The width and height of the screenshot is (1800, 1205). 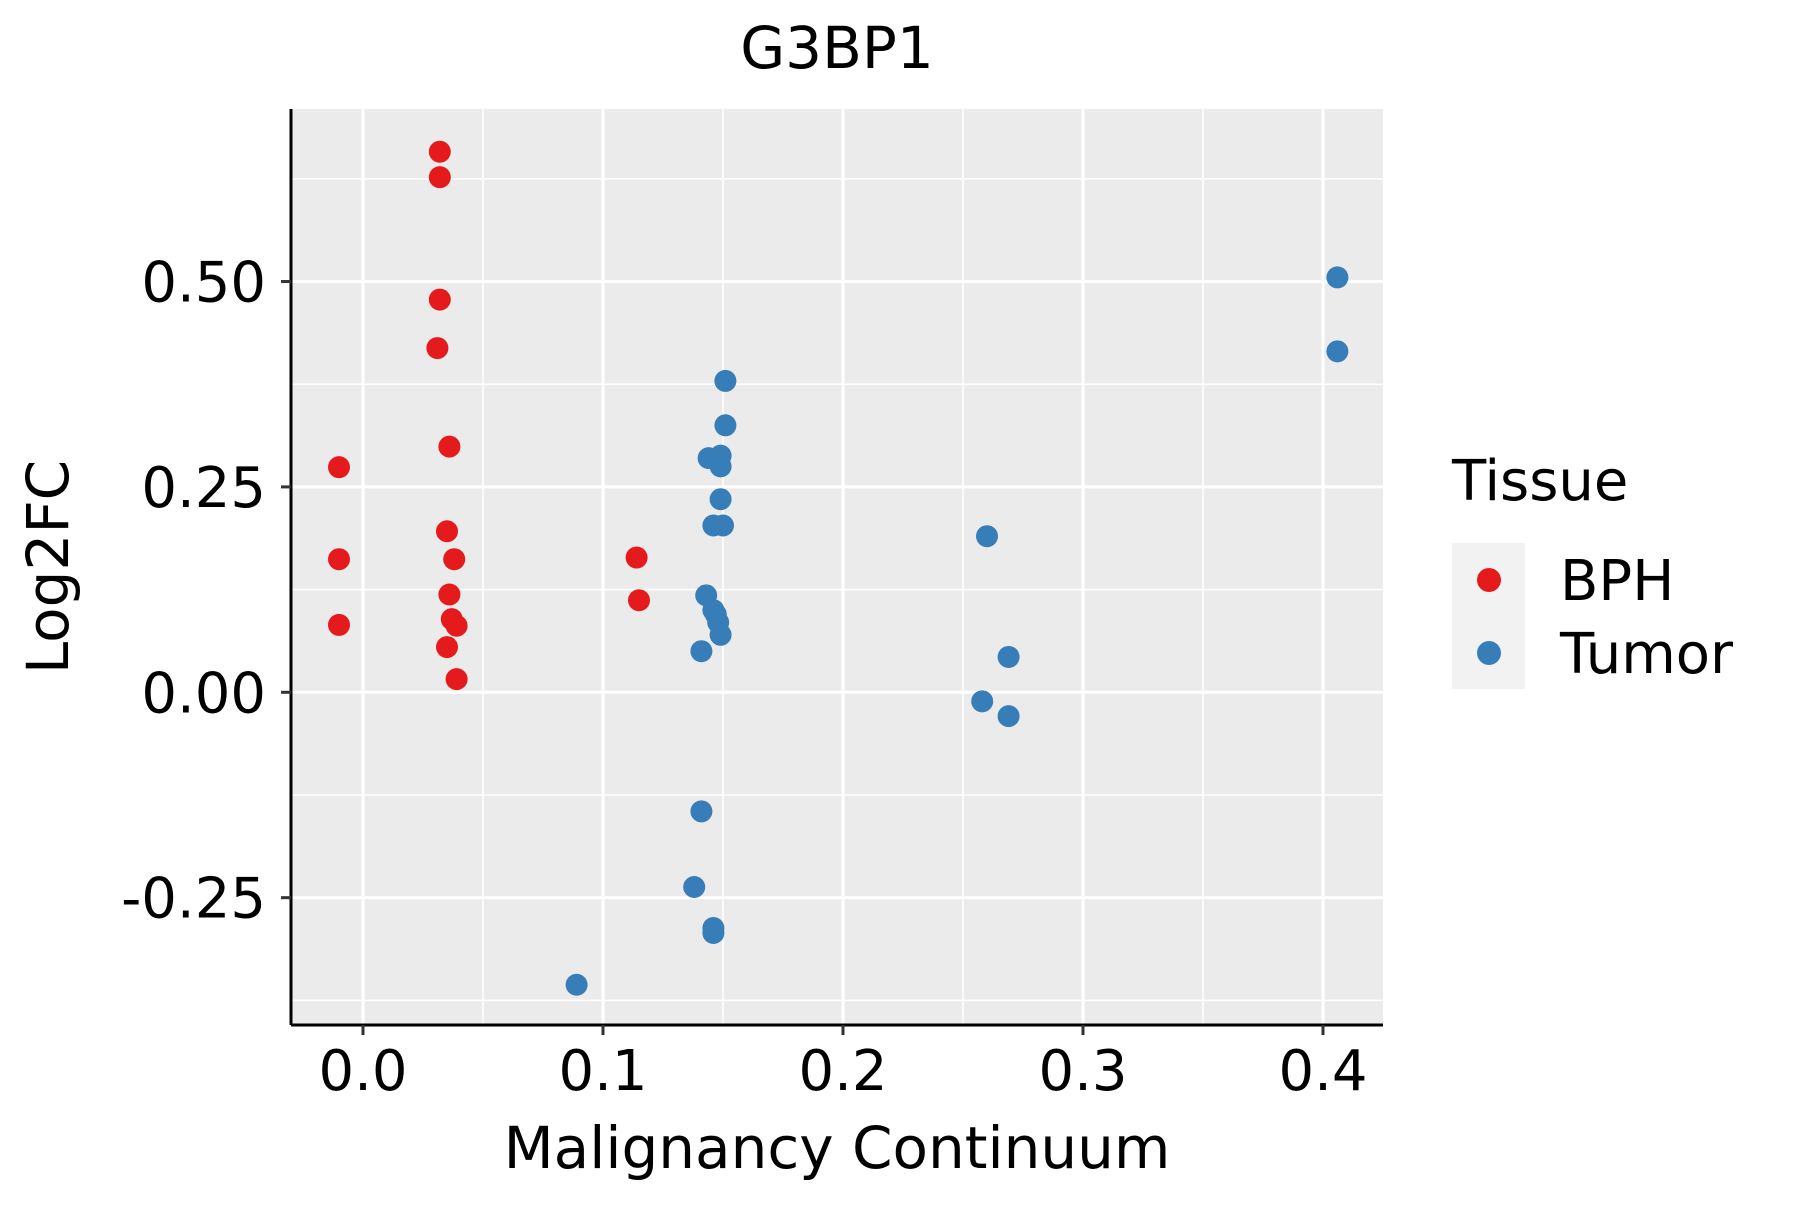 I want to click on x-tick-label: 0.0, so click(x=362, y=1071).